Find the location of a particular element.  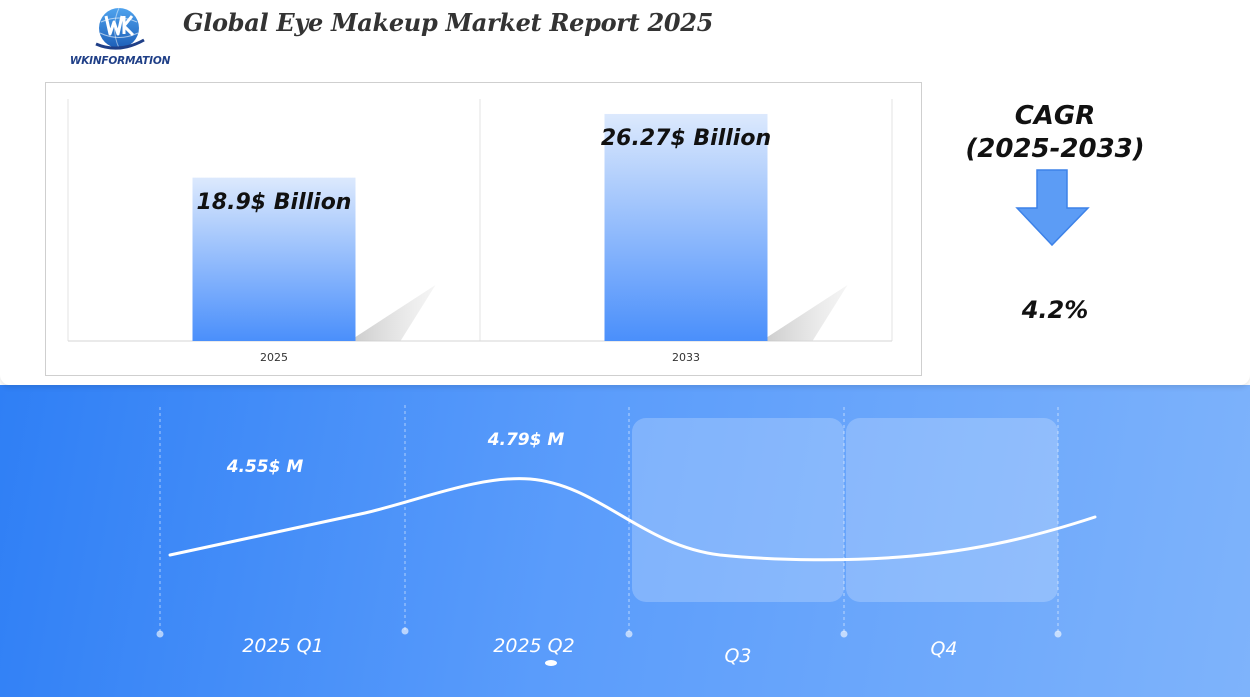

arrow-down-icon is located at coordinates (1052, 208).